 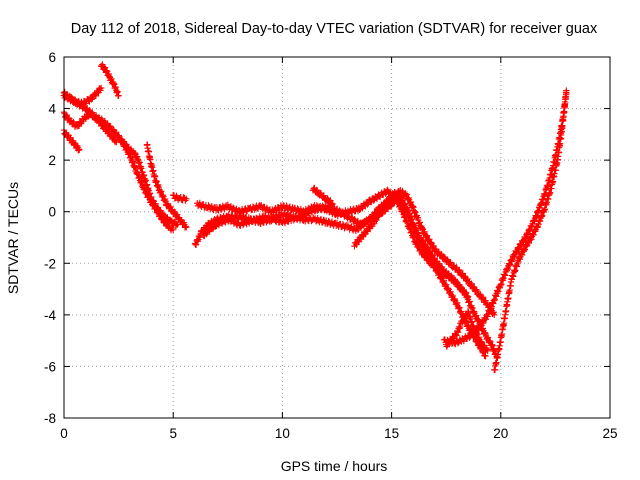 What do you see at coordinates (50, 263) in the screenshot?
I see `y-tick-label: -2` at bounding box center [50, 263].